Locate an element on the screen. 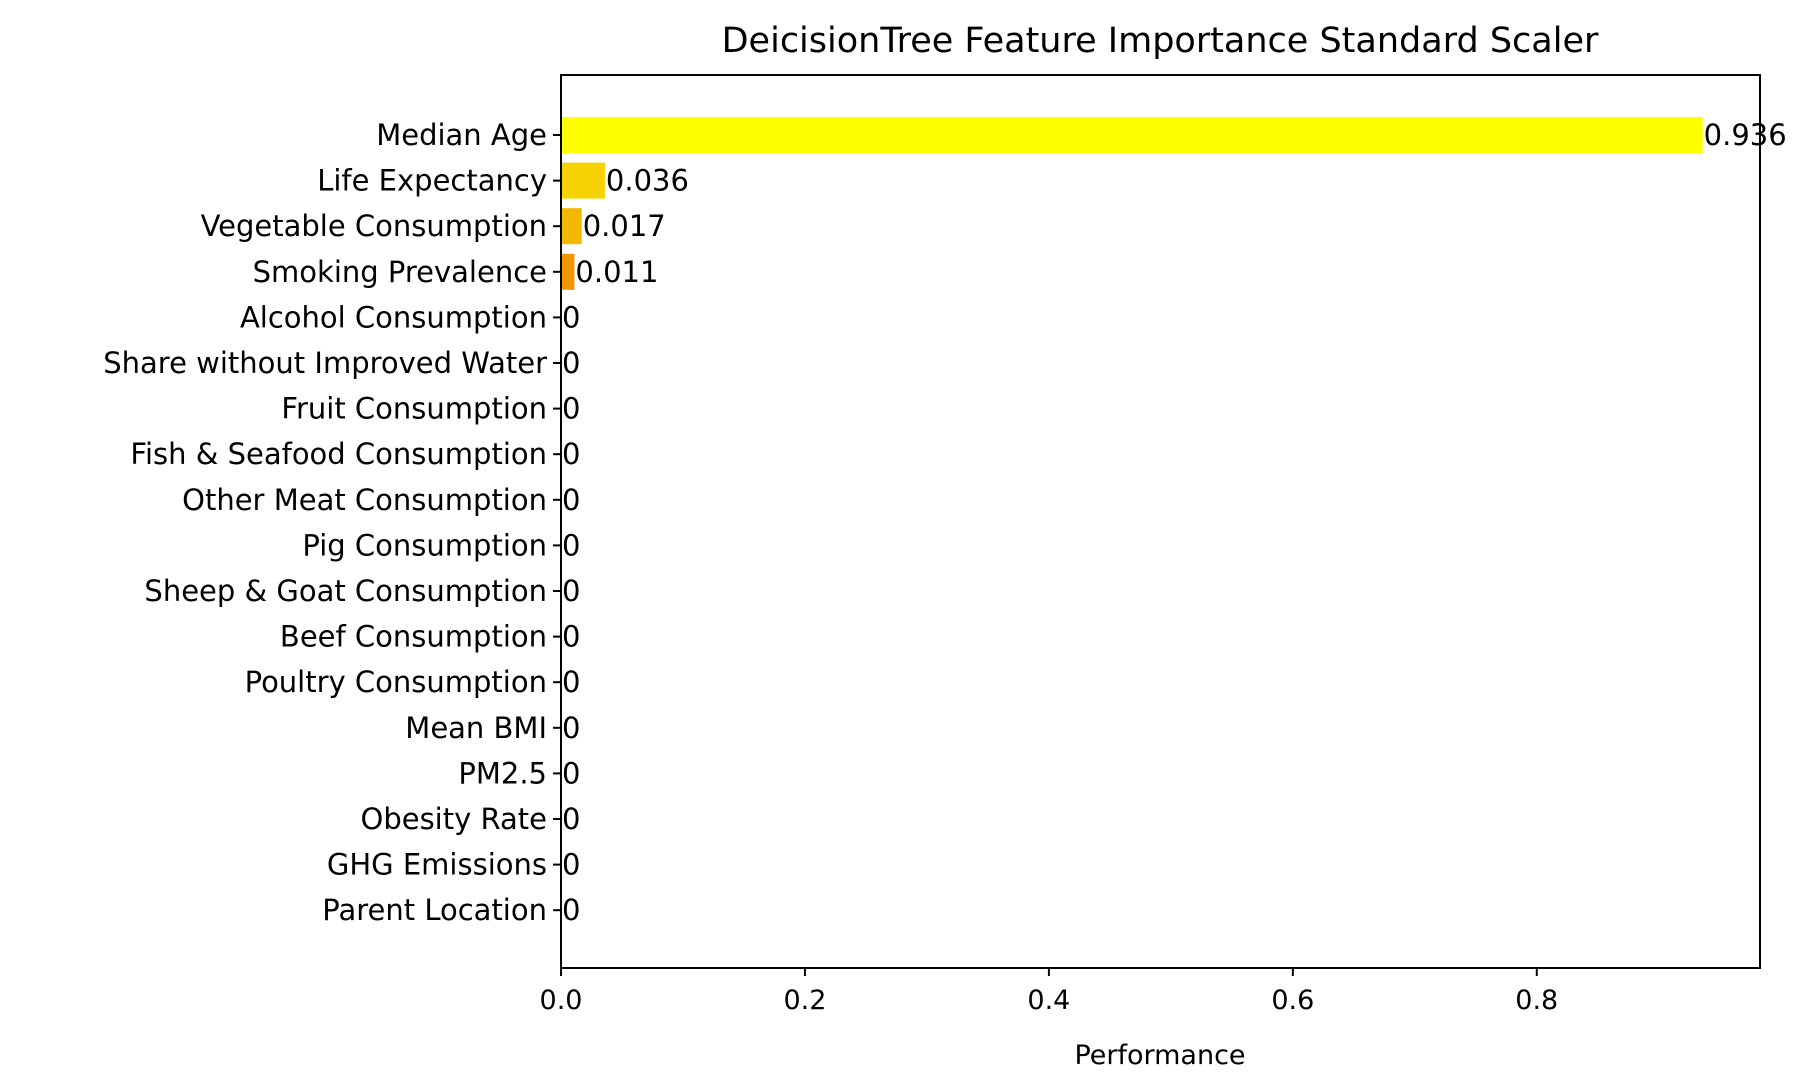  bar-median-age is located at coordinates (1132, 135).